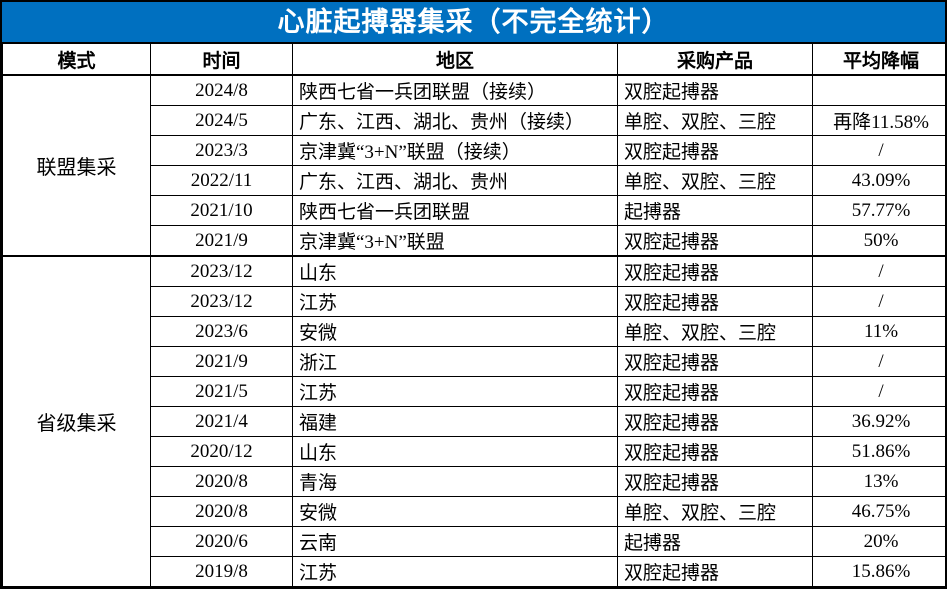  I want to click on reduction-cell: 11%, so click(878, 331).